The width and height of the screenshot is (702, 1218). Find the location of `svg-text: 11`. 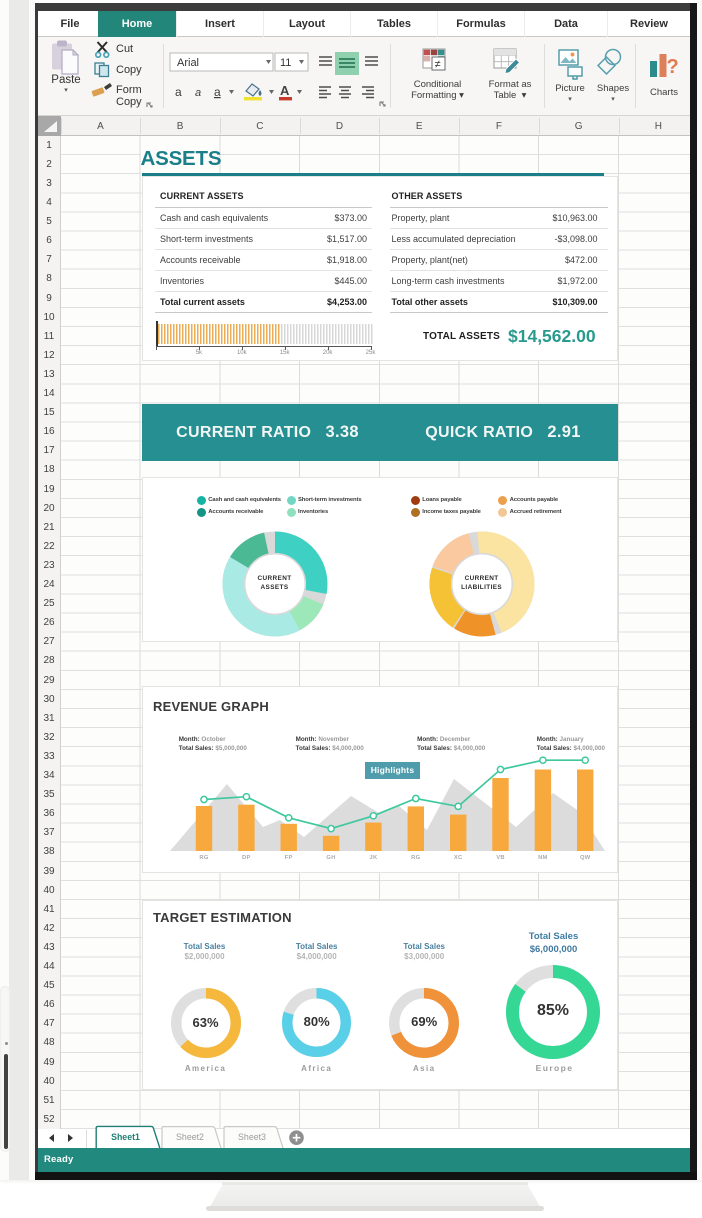

svg-text: 11 is located at coordinates (285, 63).